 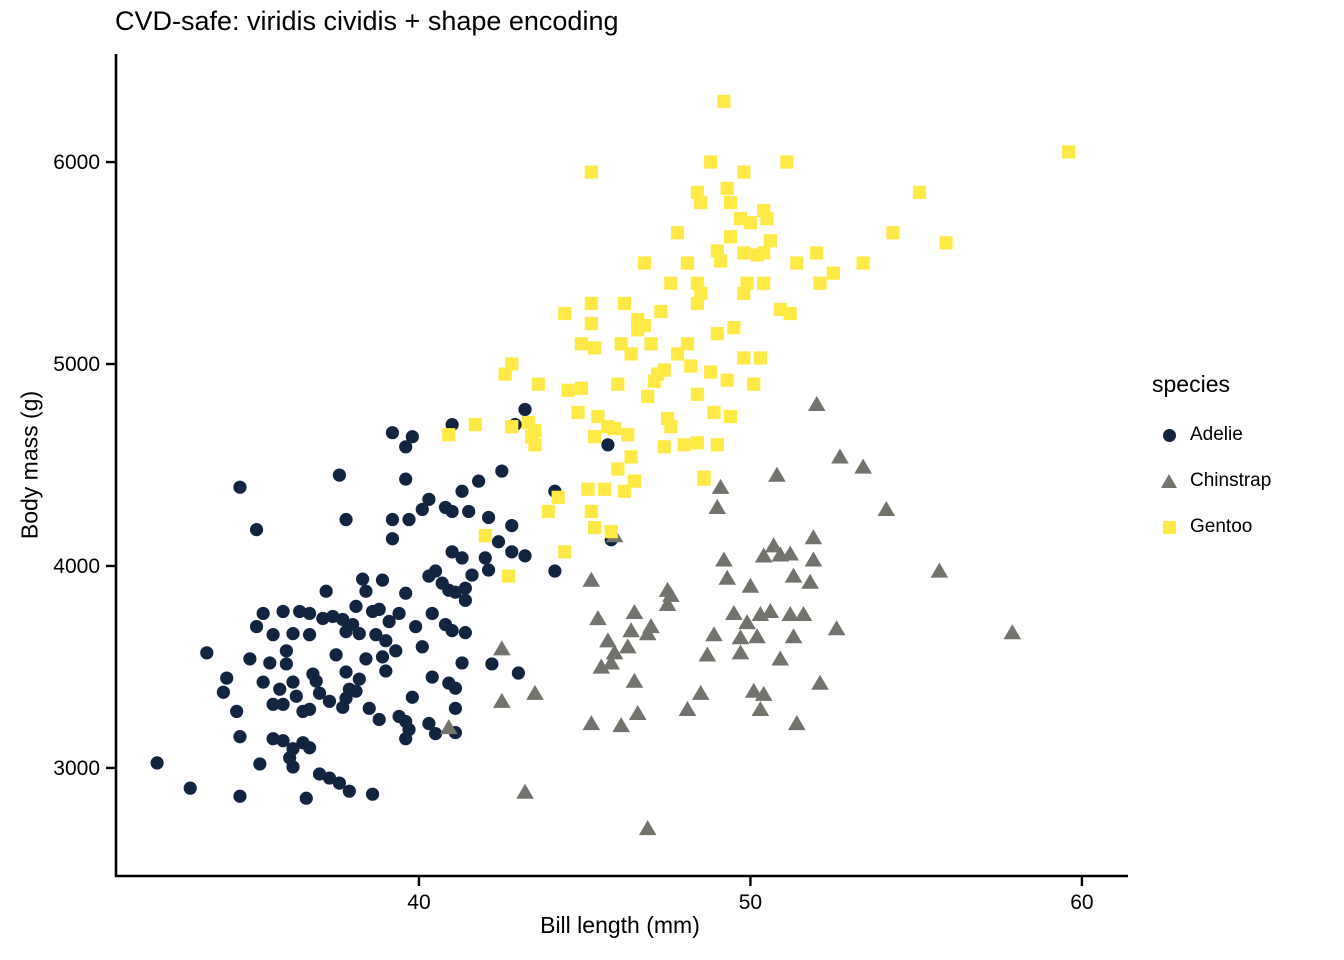 I want to click on triangle-marker-icon, so click(x=1169, y=481).